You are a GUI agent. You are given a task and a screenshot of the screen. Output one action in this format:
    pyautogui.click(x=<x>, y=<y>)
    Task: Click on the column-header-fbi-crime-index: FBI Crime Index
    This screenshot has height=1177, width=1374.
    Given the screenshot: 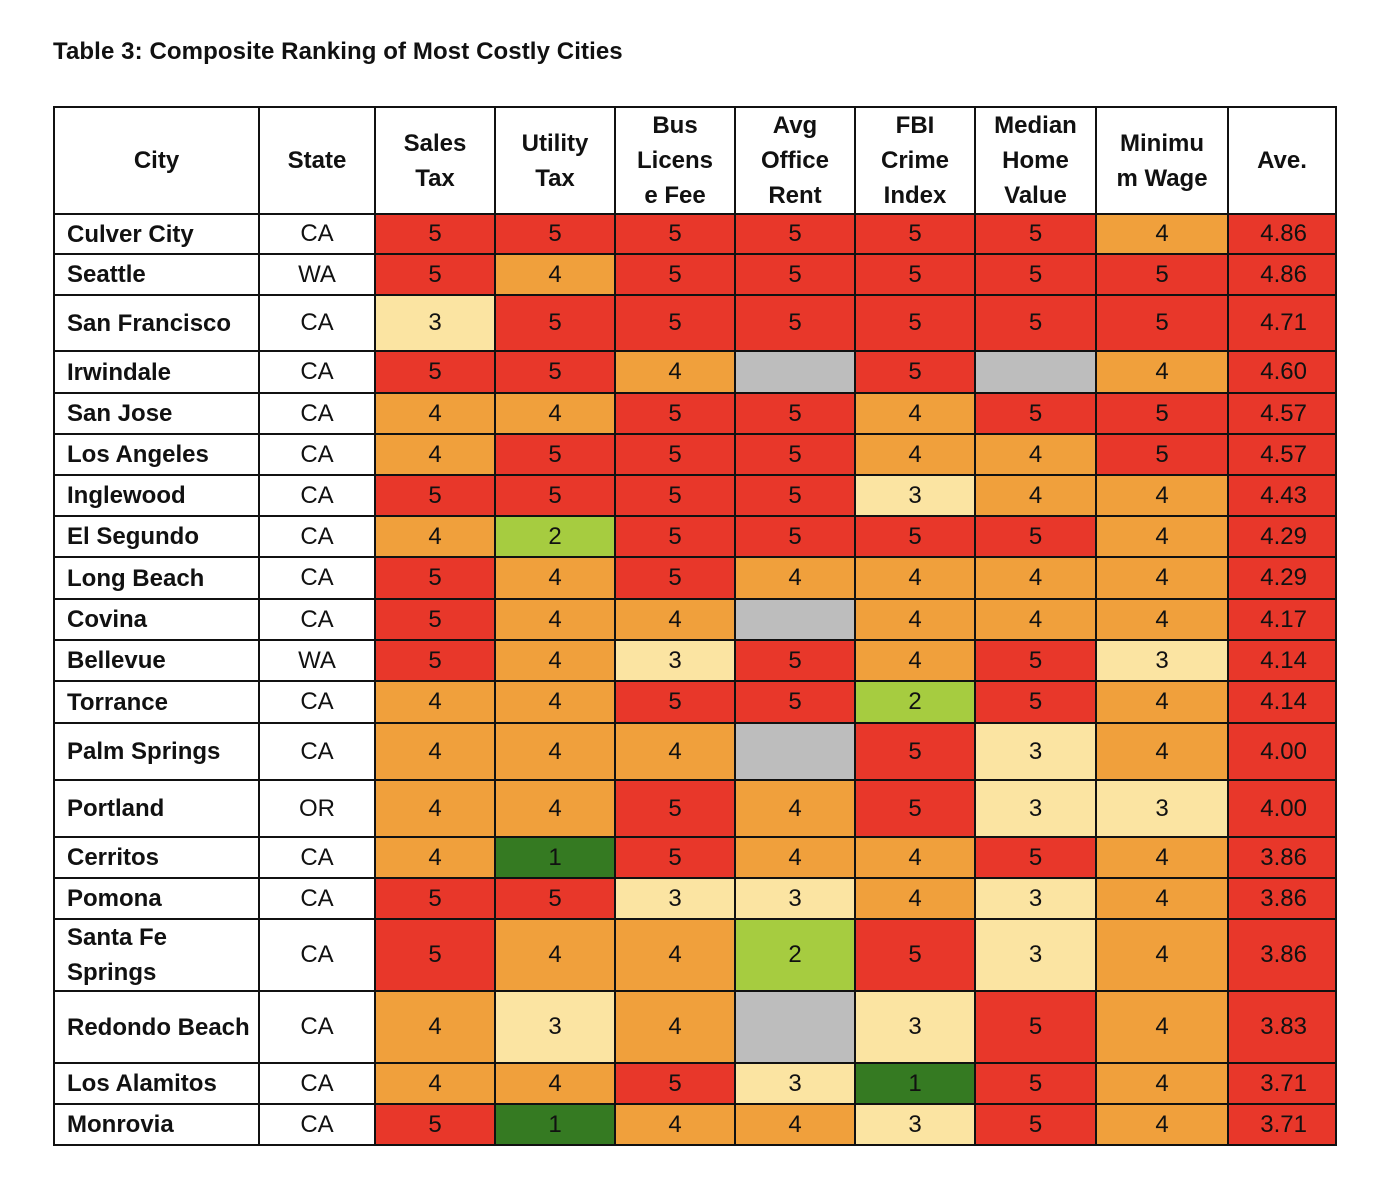 What is the action you would take?
    pyautogui.click(x=915, y=160)
    